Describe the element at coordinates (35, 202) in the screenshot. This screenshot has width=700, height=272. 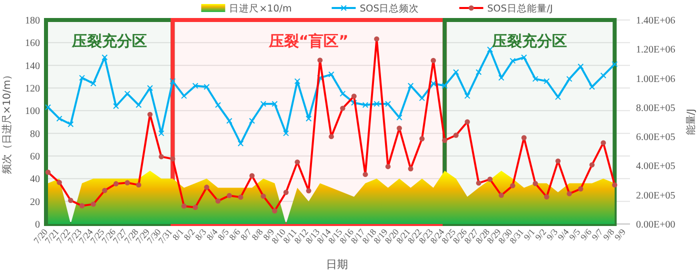
I see `y-tick-label: 20` at that location.